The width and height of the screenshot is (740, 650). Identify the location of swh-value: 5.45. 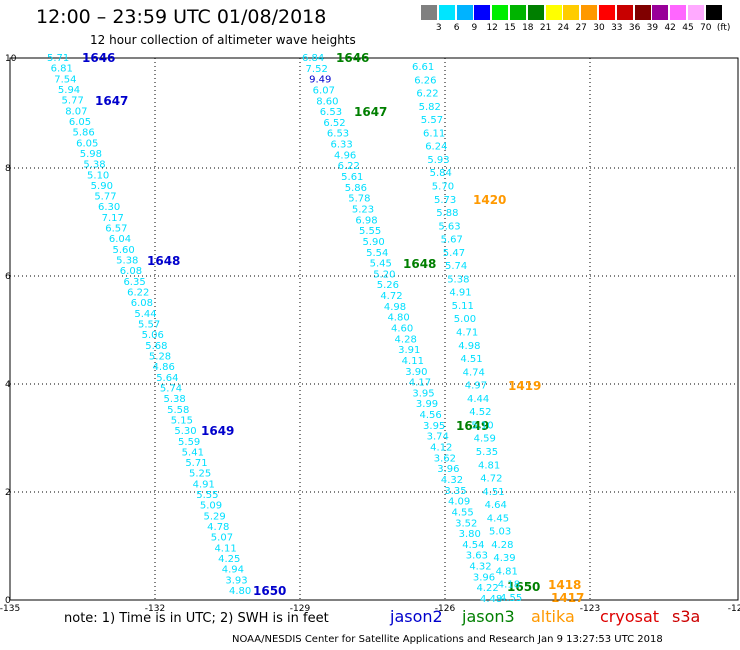
(381, 264).